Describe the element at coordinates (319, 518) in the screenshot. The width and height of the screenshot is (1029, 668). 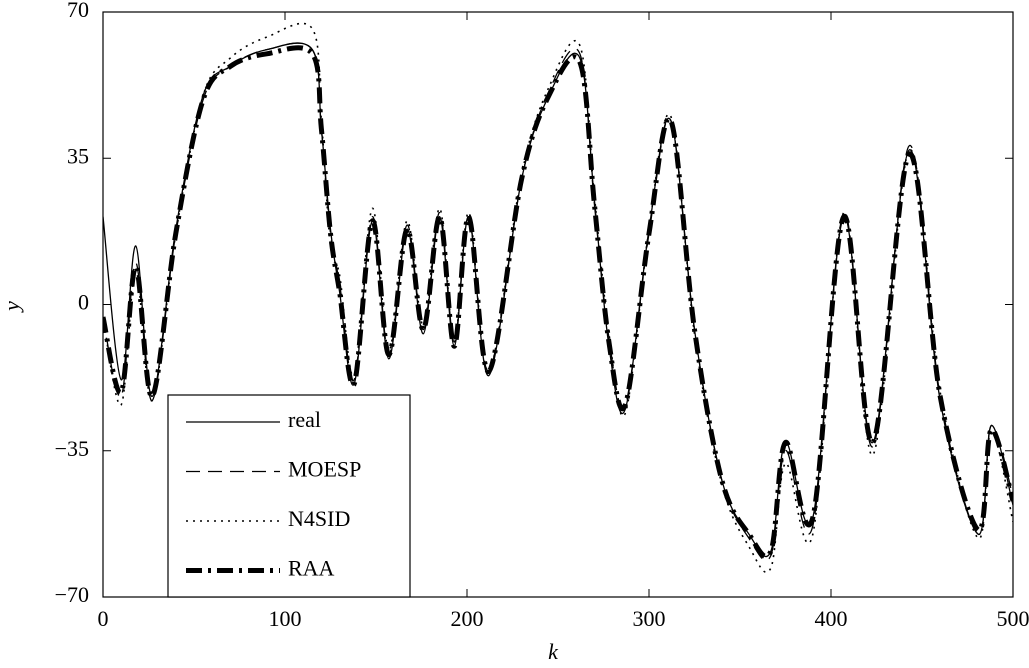
I see `legend-label: N4SID` at that location.